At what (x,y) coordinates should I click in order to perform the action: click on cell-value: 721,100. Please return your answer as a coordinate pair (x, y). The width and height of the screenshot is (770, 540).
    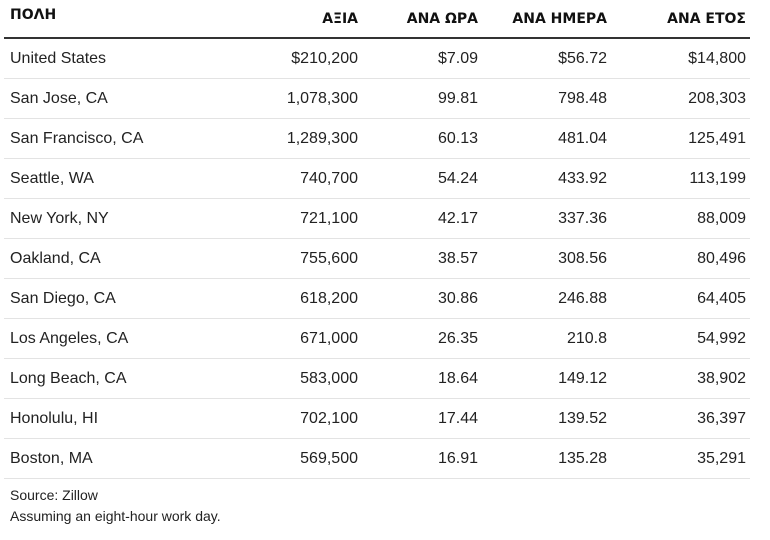
    Looking at the image, I should click on (290, 218).